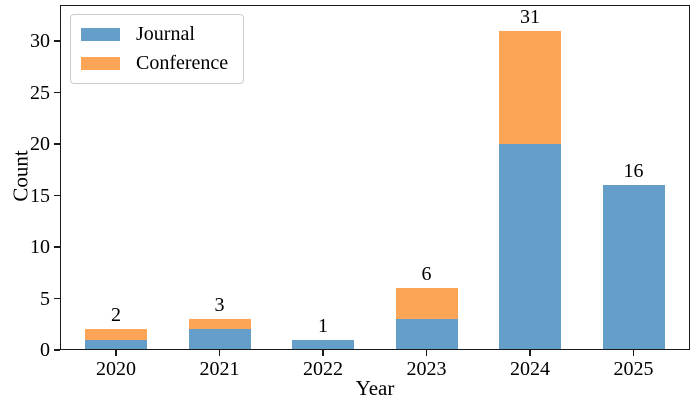  Describe the element at coordinates (219, 369) in the screenshot. I see `x-tick-label: 2021` at that location.